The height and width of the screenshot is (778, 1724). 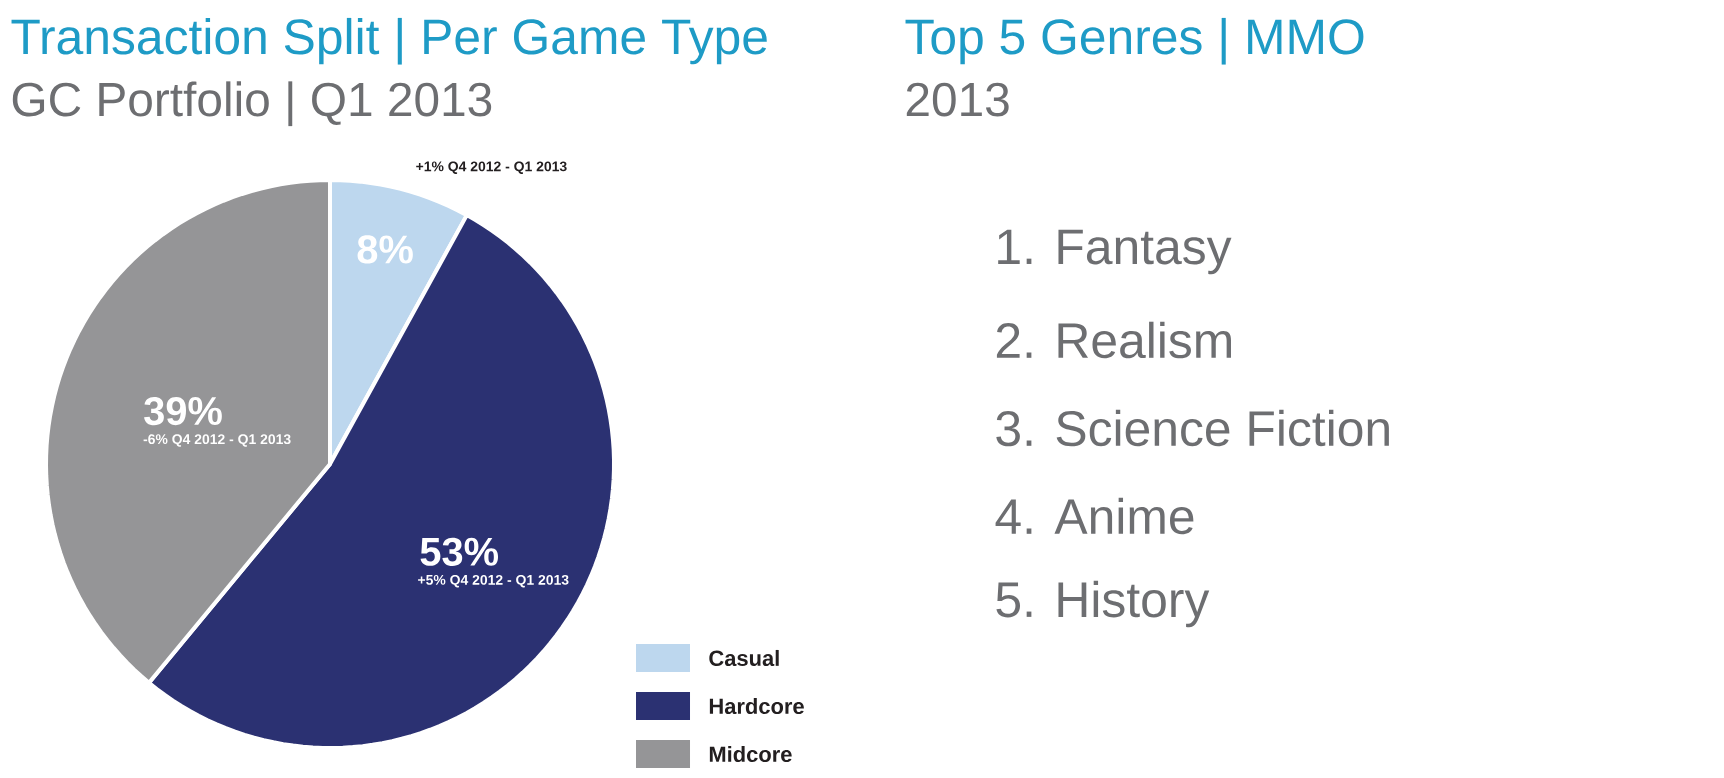 What do you see at coordinates (744, 658) in the screenshot?
I see `legend-label: Casual` at bounding box center [744, 658].